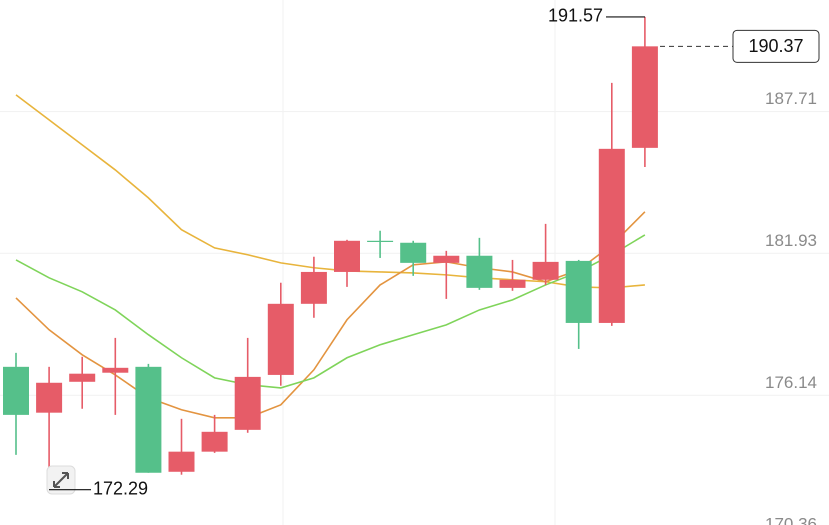  I want to click on max-label: 191.57, so click(575, 16).